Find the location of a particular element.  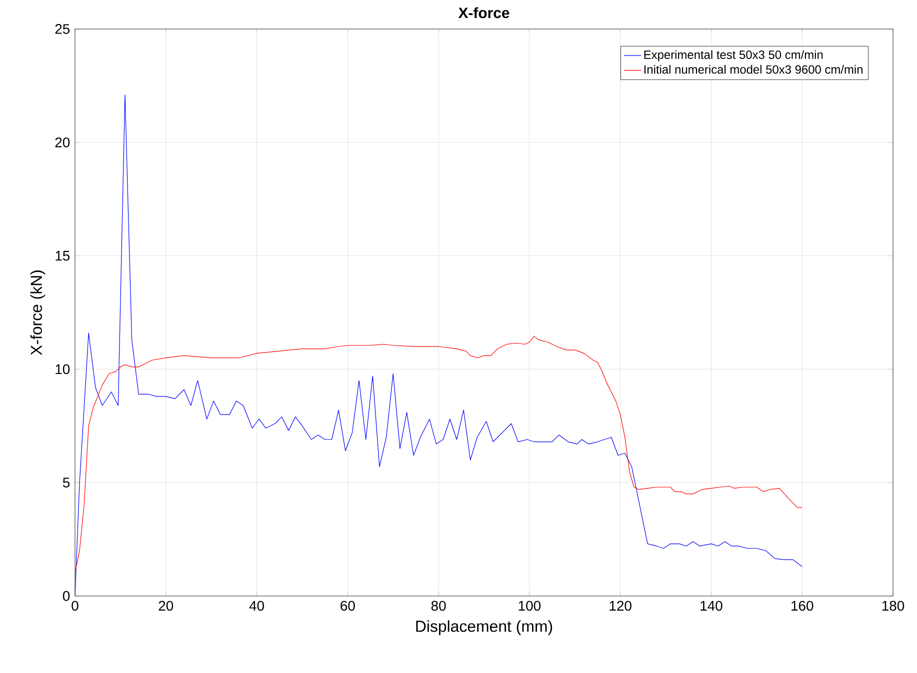

x-tick-label: 140 is located at coordinates (711, 605).